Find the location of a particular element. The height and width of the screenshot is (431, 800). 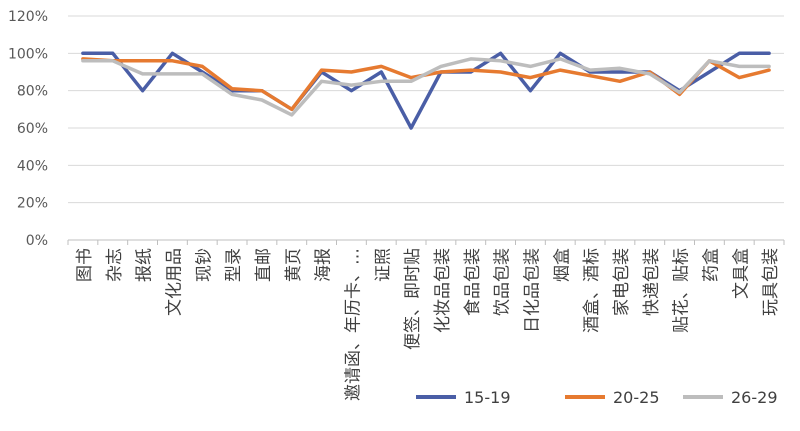

y-tick-label: 20% is located at coordinates (32, 204).